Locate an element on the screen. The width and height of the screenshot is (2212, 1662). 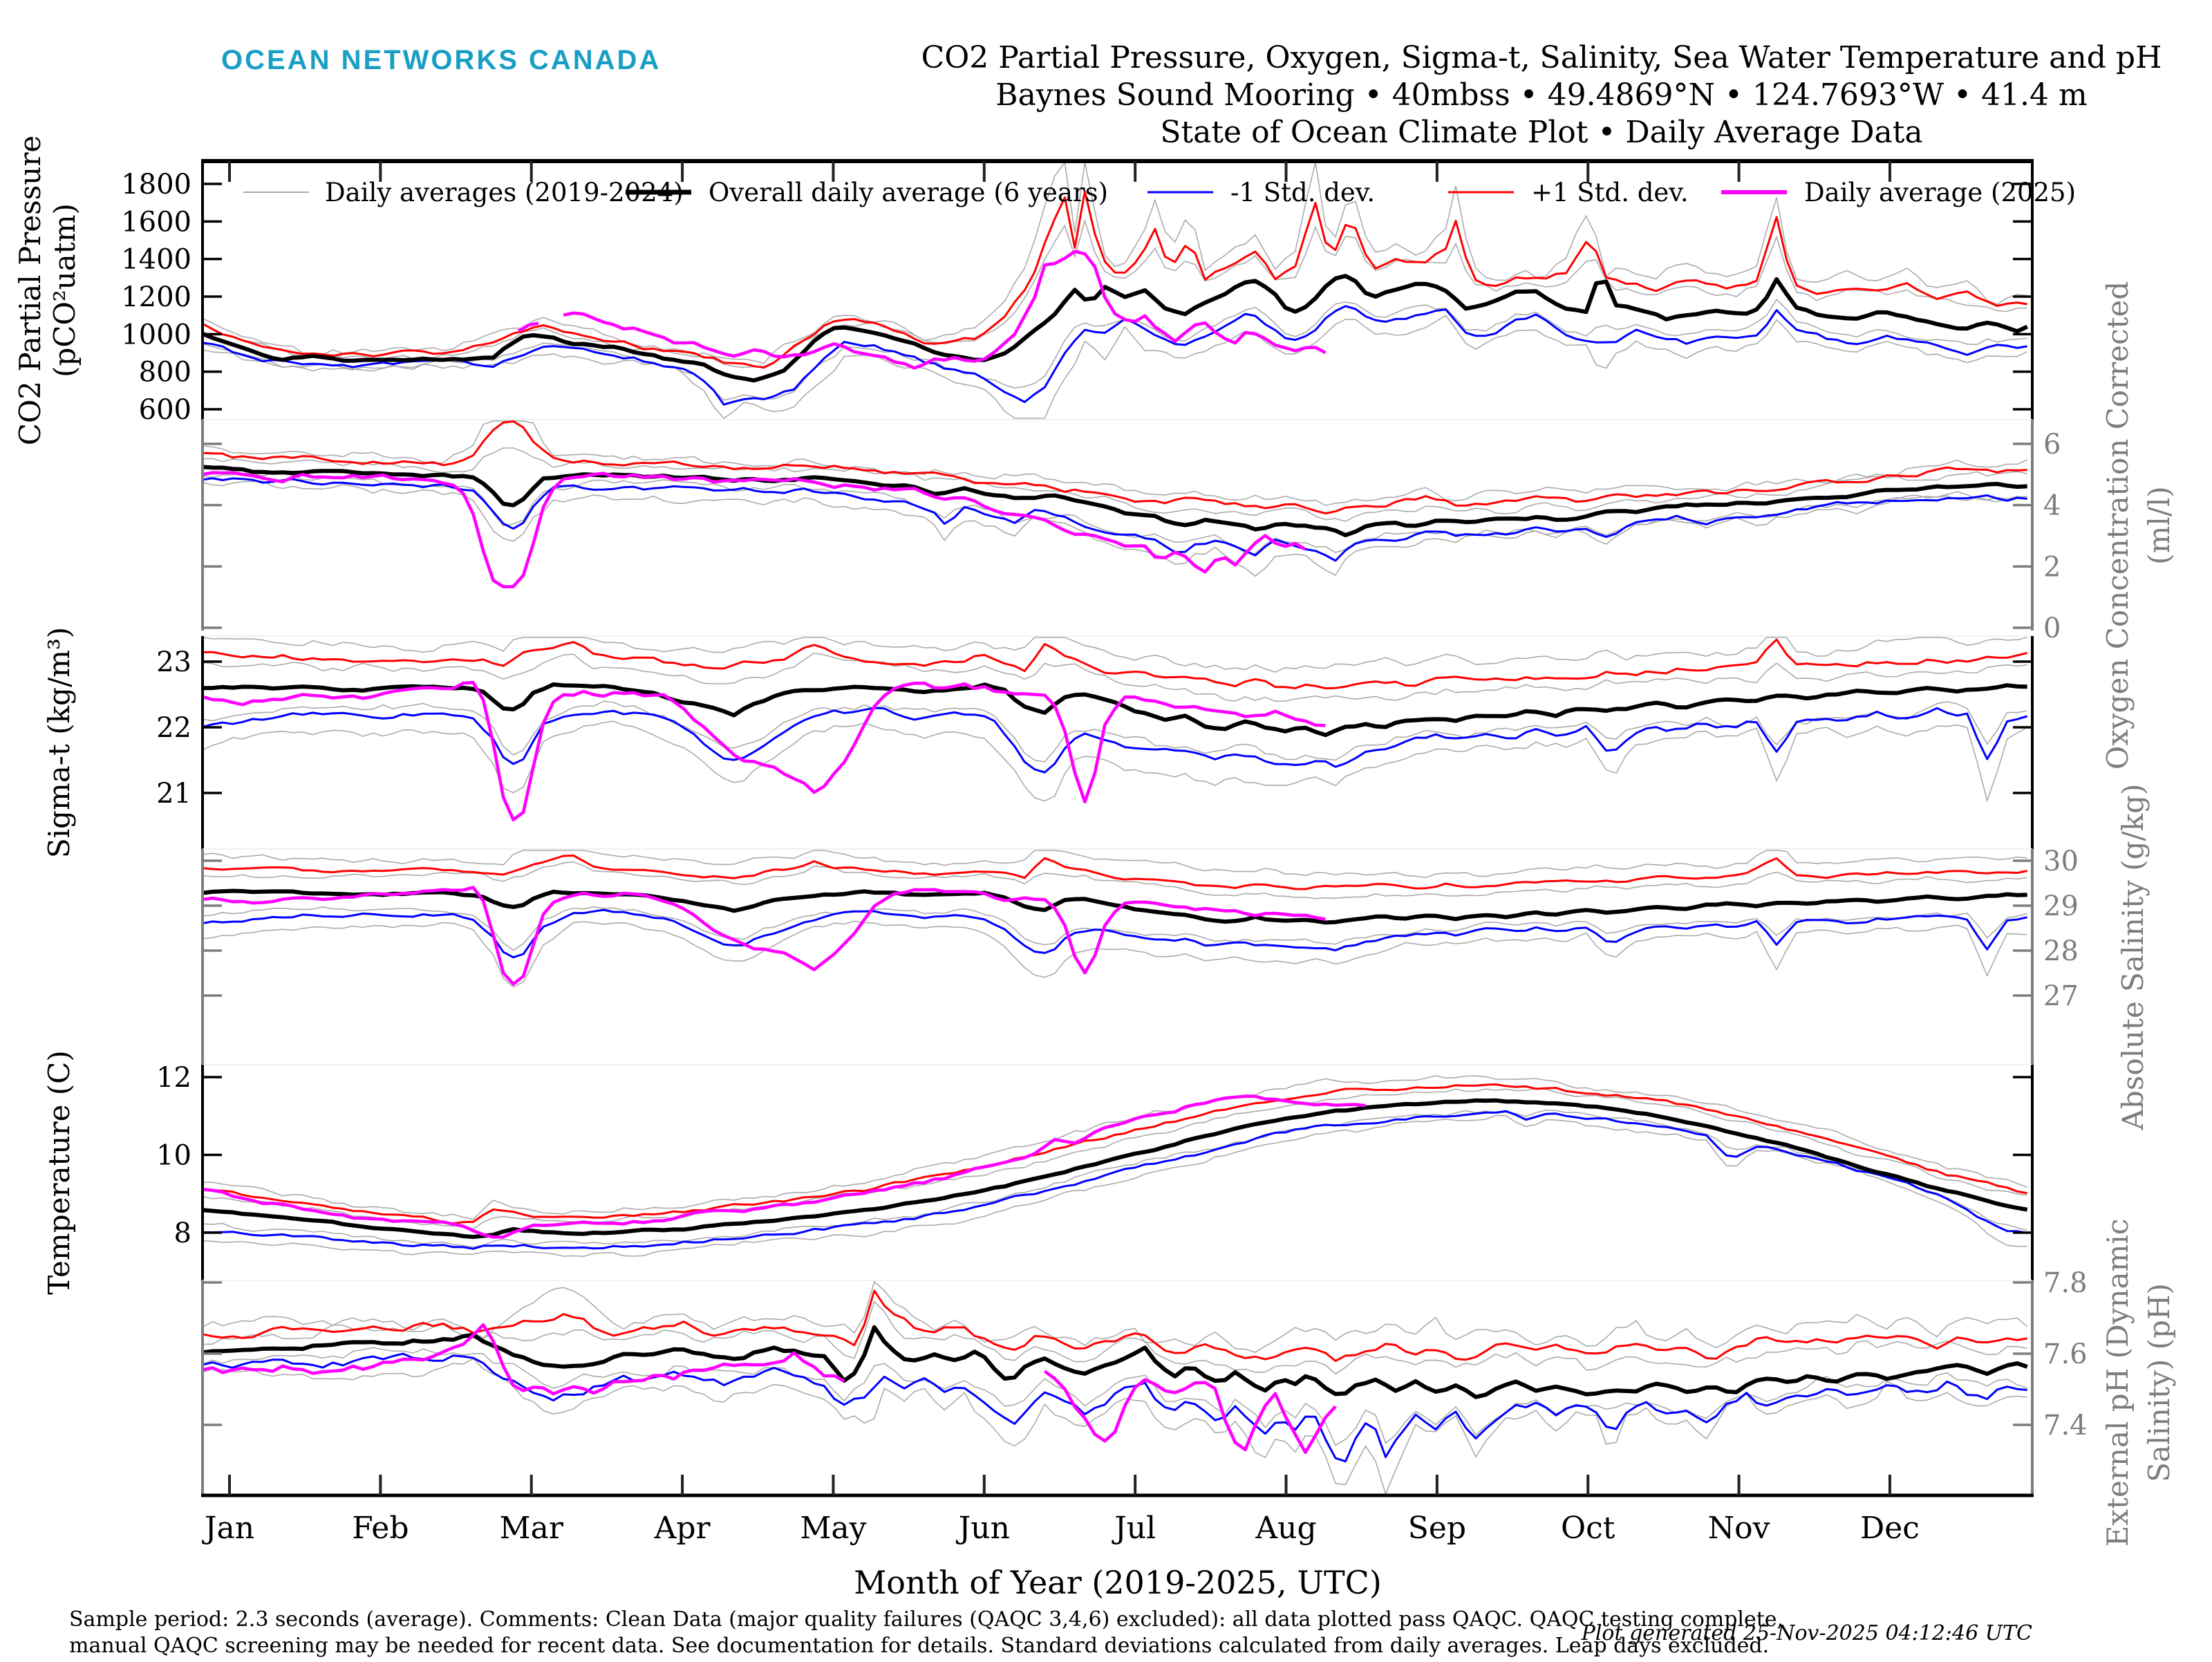
oxygen-tick-label: 4 is located at coordinates (2052, 506).